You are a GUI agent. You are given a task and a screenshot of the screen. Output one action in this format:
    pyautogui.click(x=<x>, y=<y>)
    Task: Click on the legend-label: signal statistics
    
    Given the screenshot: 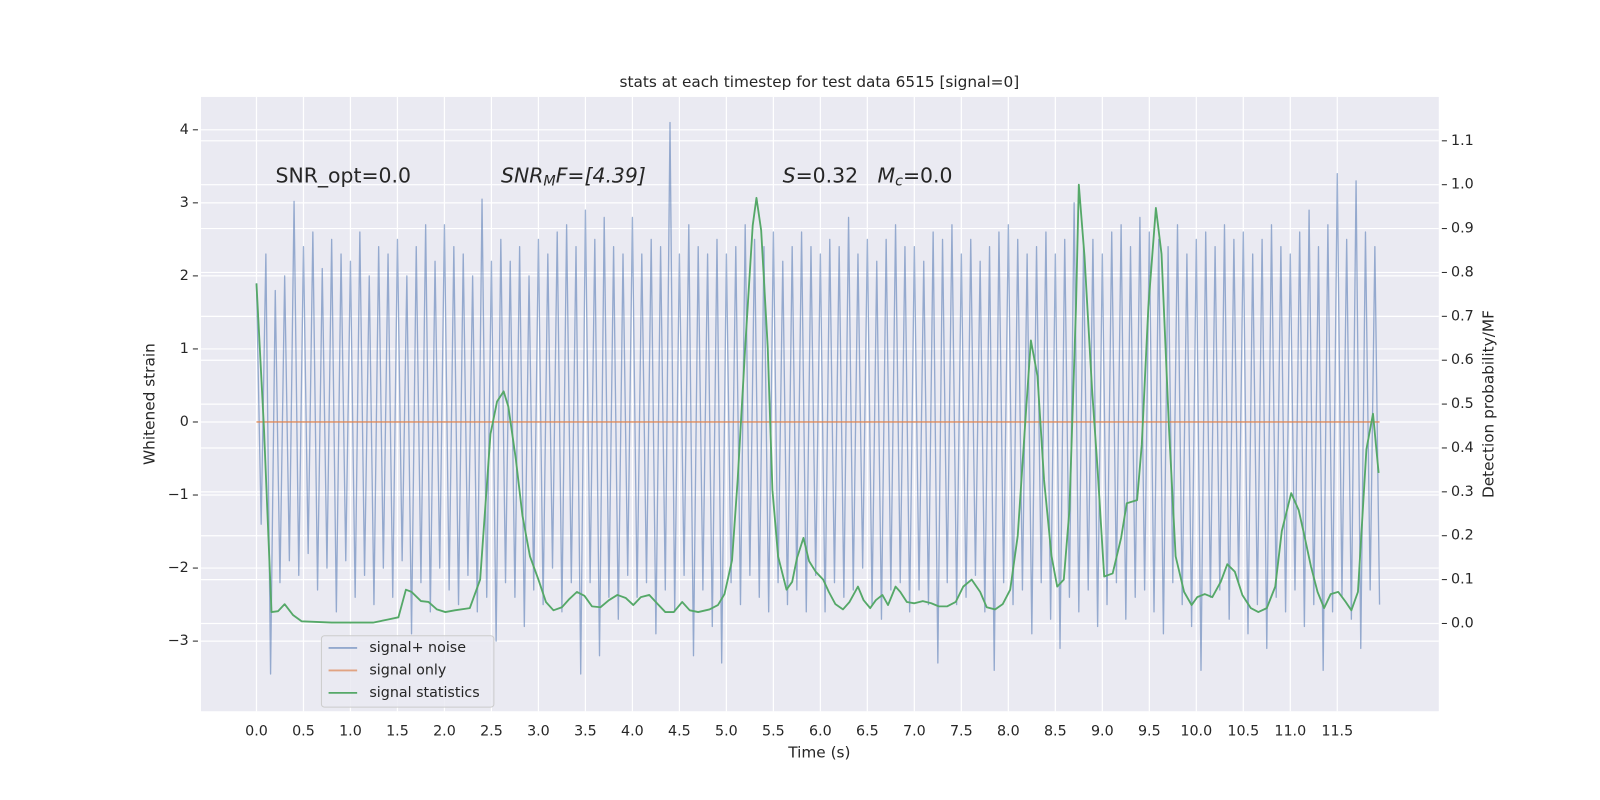 What is the action you would take?
    pyautogui.click(x=424, y=693)
    